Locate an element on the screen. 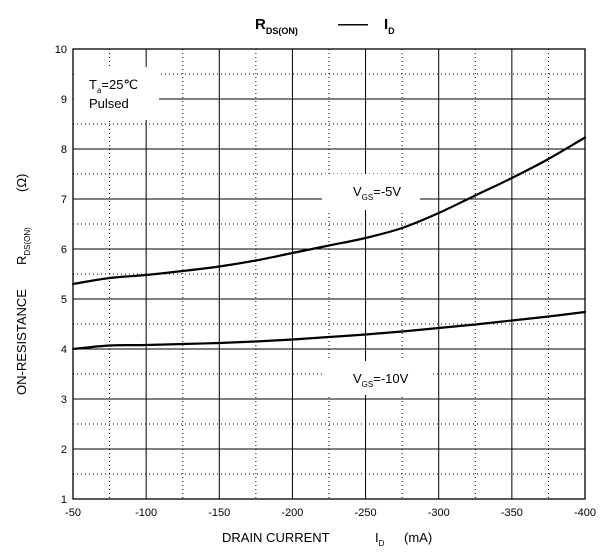  ylabel-symbol: R is located at coordinates (21, 260).